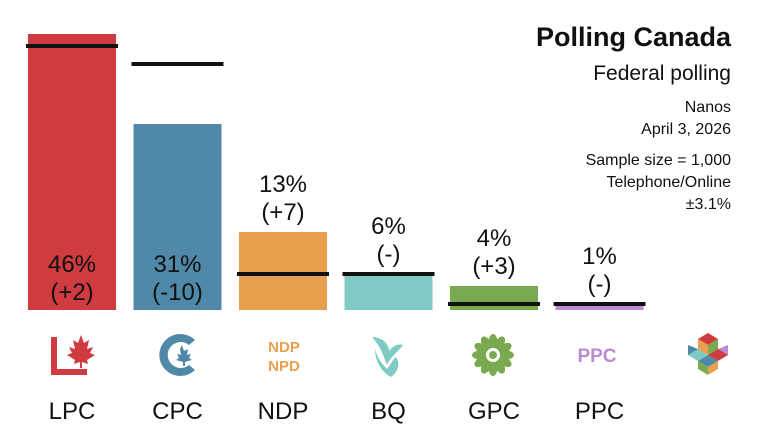  What do you see at coordinates (493, 355) in the screenshot?
I see `gpc-logo-icon` at bounding box center [493, 355].